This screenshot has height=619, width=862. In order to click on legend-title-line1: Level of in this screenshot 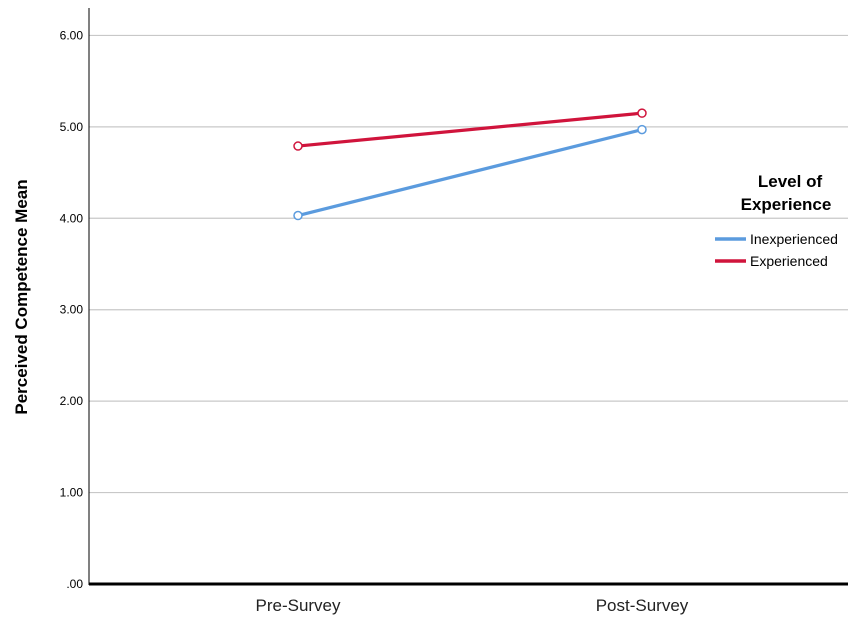, I will do `click(790, 181)`.